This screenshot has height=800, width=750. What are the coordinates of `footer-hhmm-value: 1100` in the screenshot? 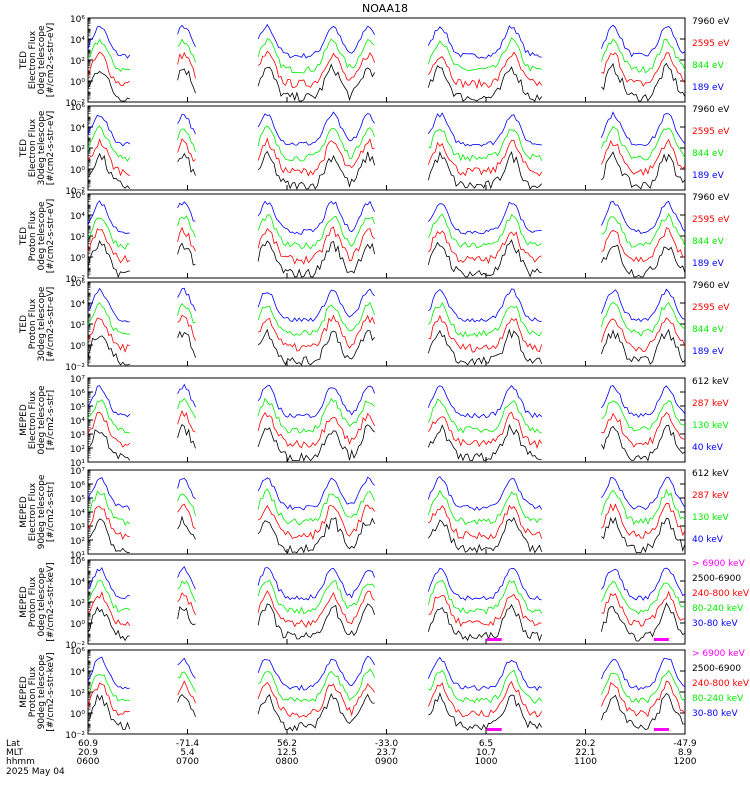 It's located at (585, 762).